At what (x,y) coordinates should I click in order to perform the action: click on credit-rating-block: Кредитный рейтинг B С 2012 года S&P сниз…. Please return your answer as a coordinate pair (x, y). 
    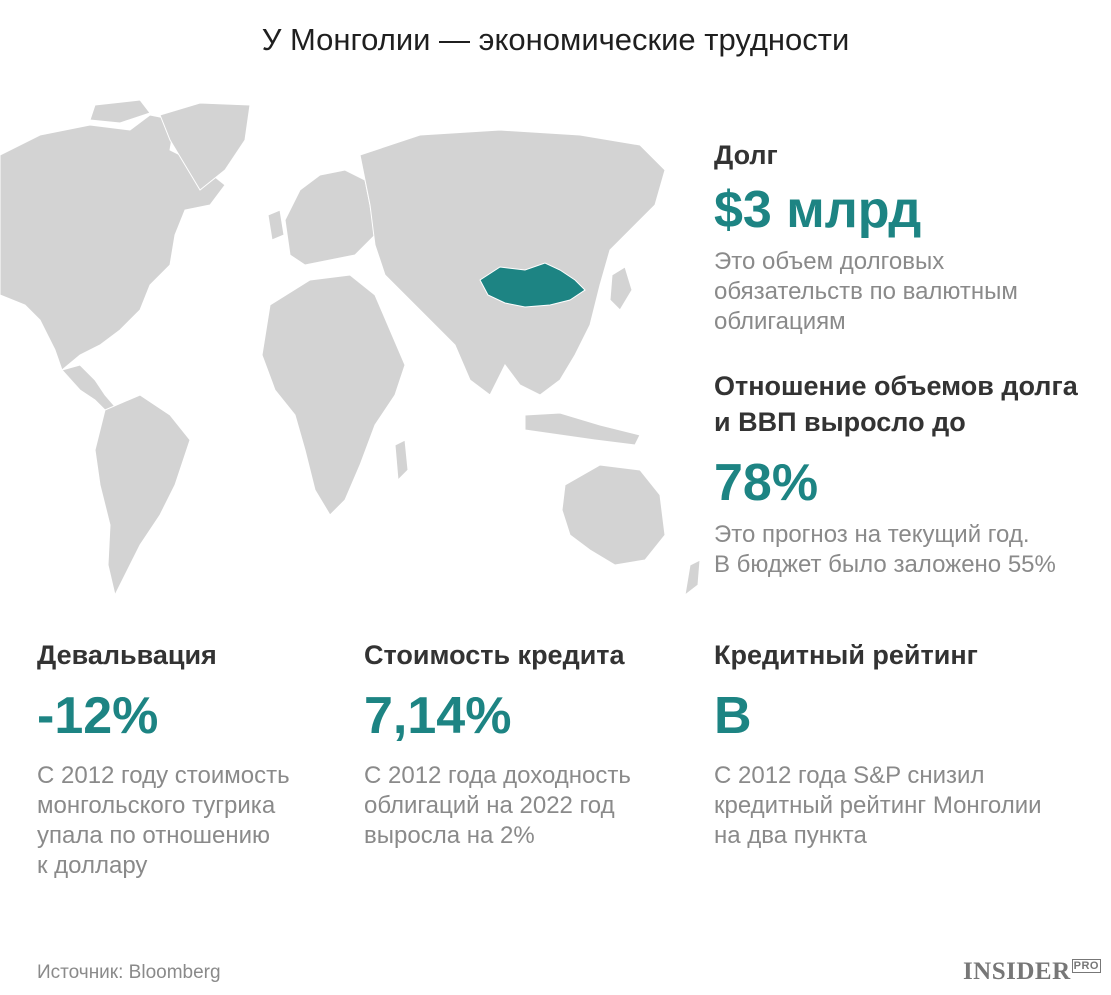
    Looking at the image, I should click on (909, 744).